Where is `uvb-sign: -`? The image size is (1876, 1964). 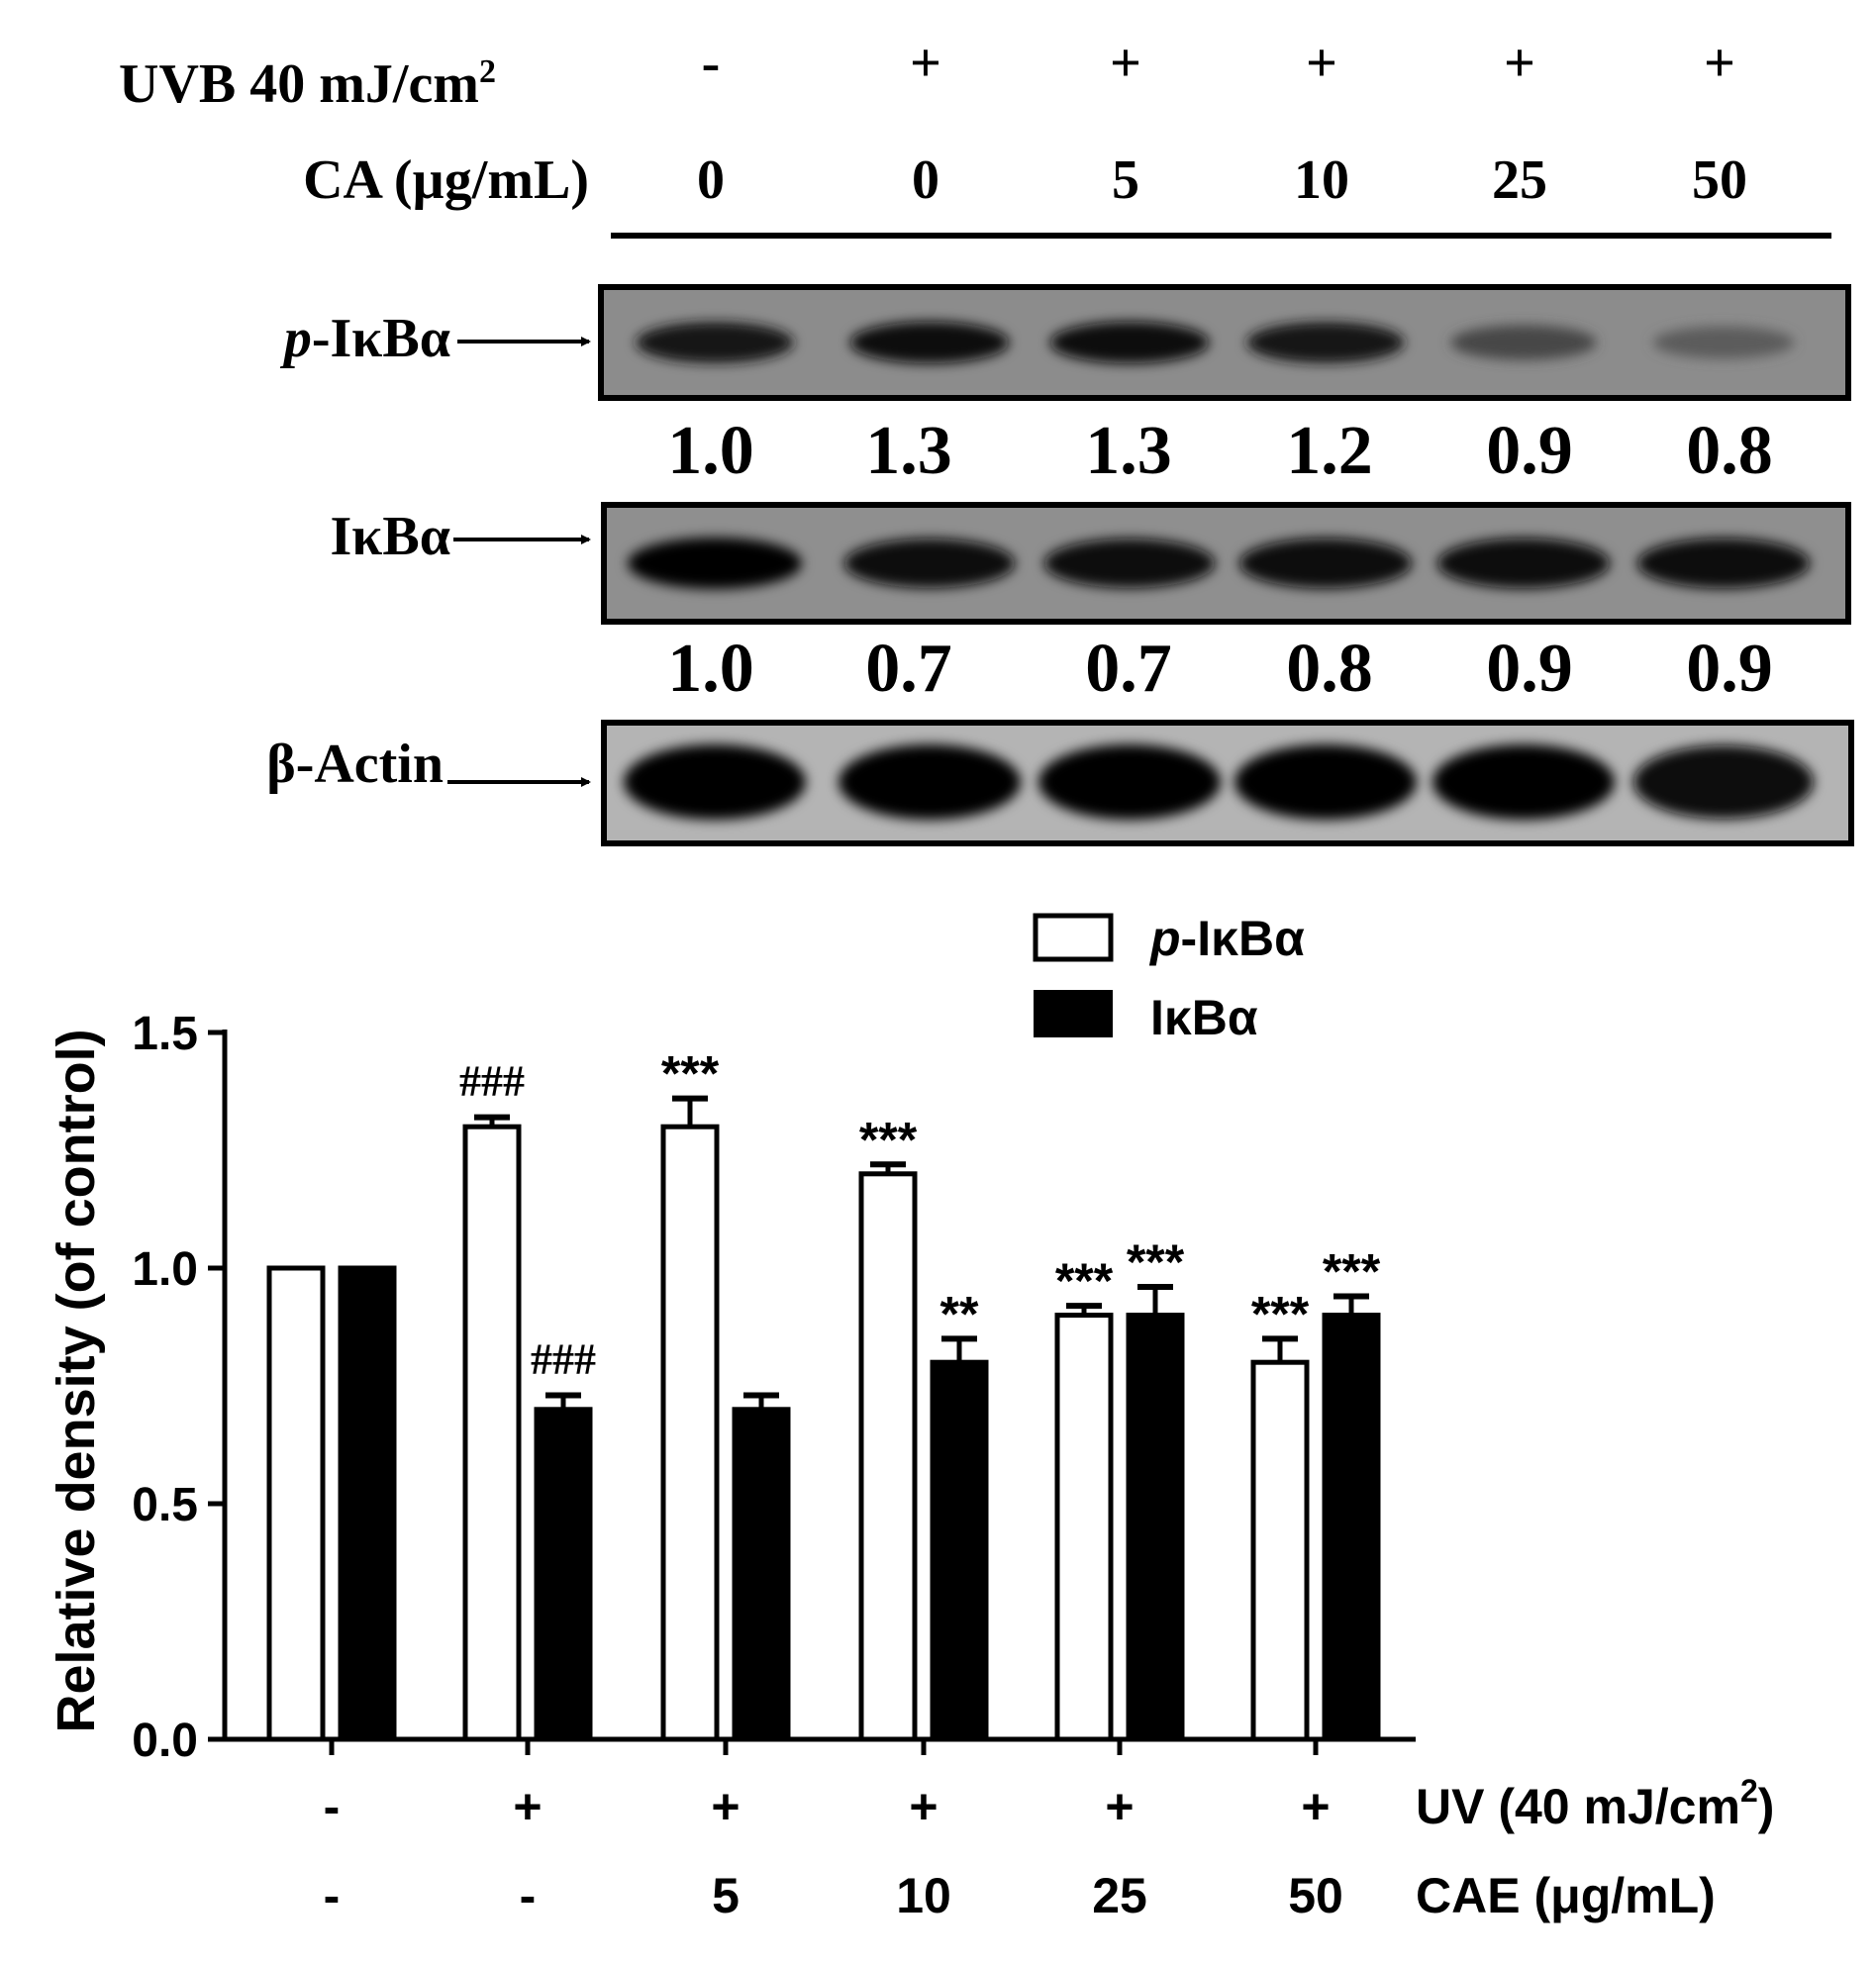
uvb-sign: - is located at coordinates (711, 63).